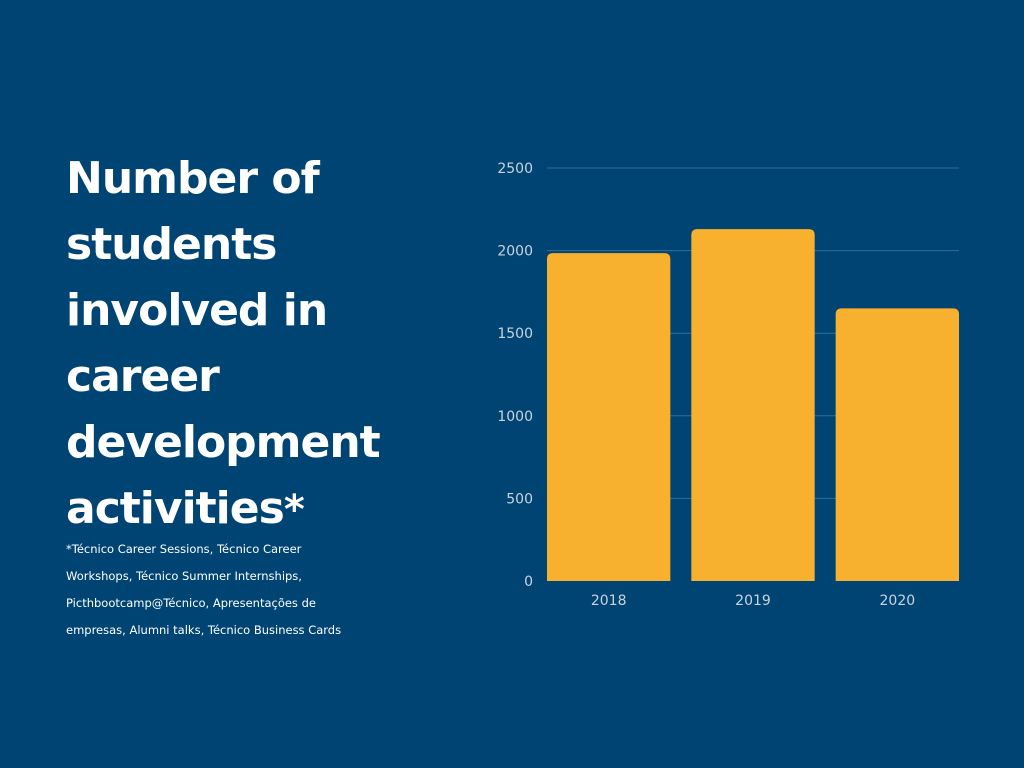 This screenshot has height=768, width=1024. Describe the element at coordinates (515, 252) in the screenshot. I see `y-tick-label: 2000` at that location.